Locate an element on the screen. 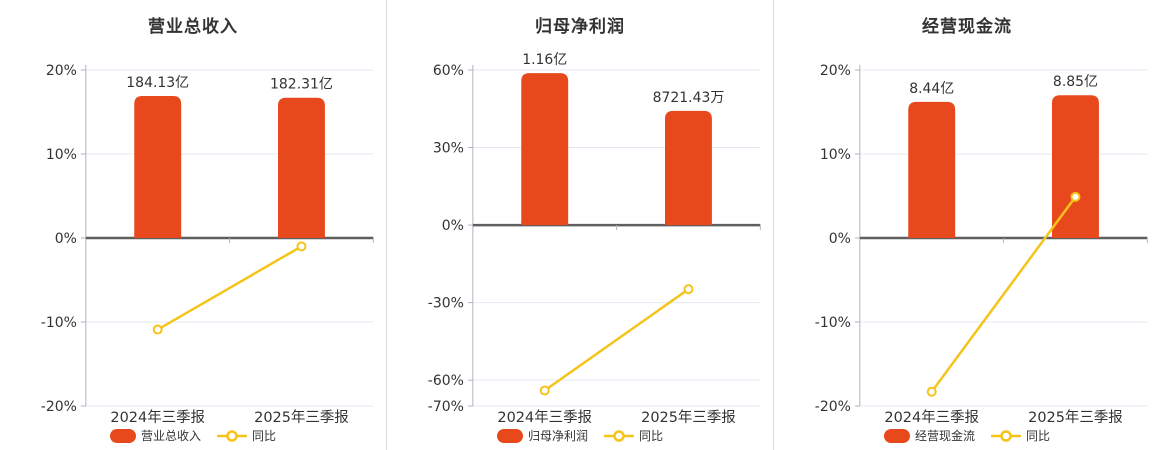 This screenshot has width=1160, height=450. bar-value-label: 8.44亿 is located at coordinates (931, 89).